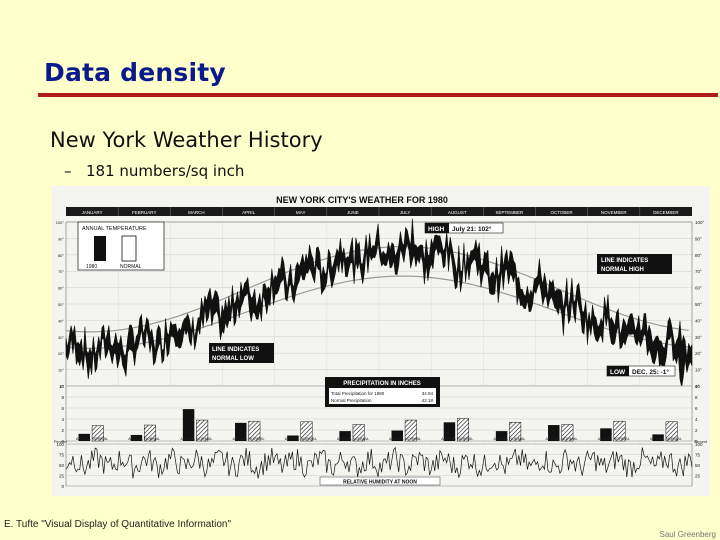 This screenshot has height=540, width=720. Describe the element at coordinates (624, 261) in the screenshot. I see `normal-high-note-line-1: LINE INDICATES` at that location.